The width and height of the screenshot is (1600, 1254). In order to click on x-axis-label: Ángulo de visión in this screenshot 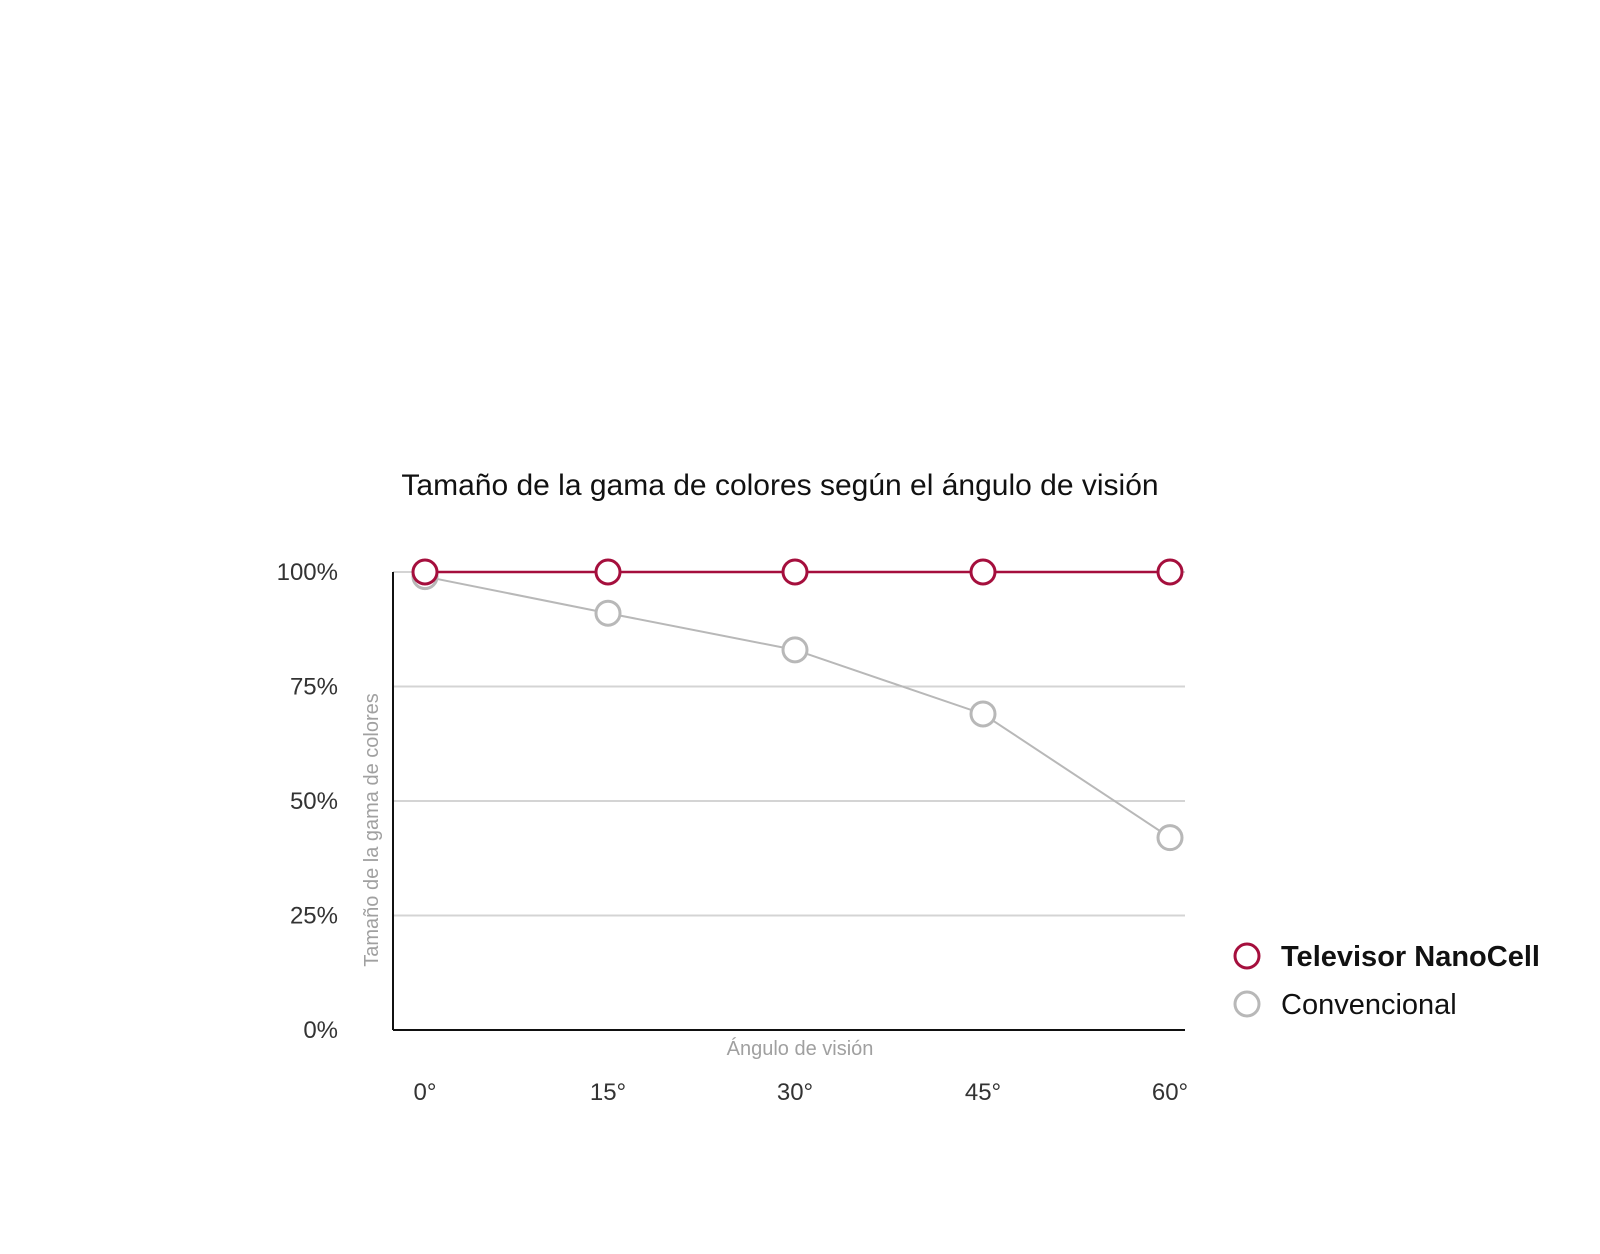, I will do `click(800, 1048)`.